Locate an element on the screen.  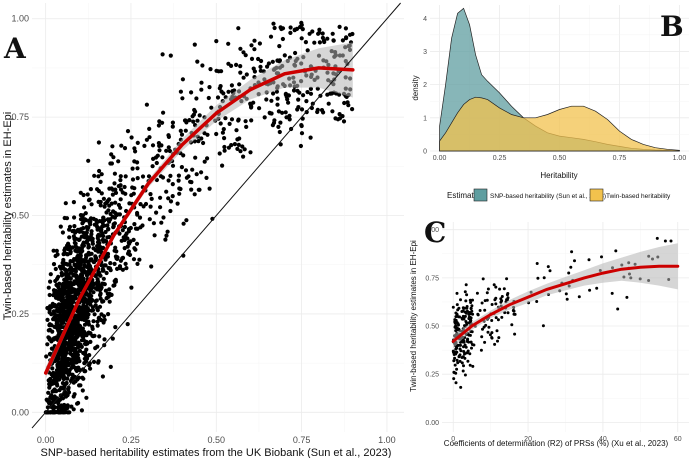
panel-a-y-tick: 0.50 is located at coordinates (20, 216).